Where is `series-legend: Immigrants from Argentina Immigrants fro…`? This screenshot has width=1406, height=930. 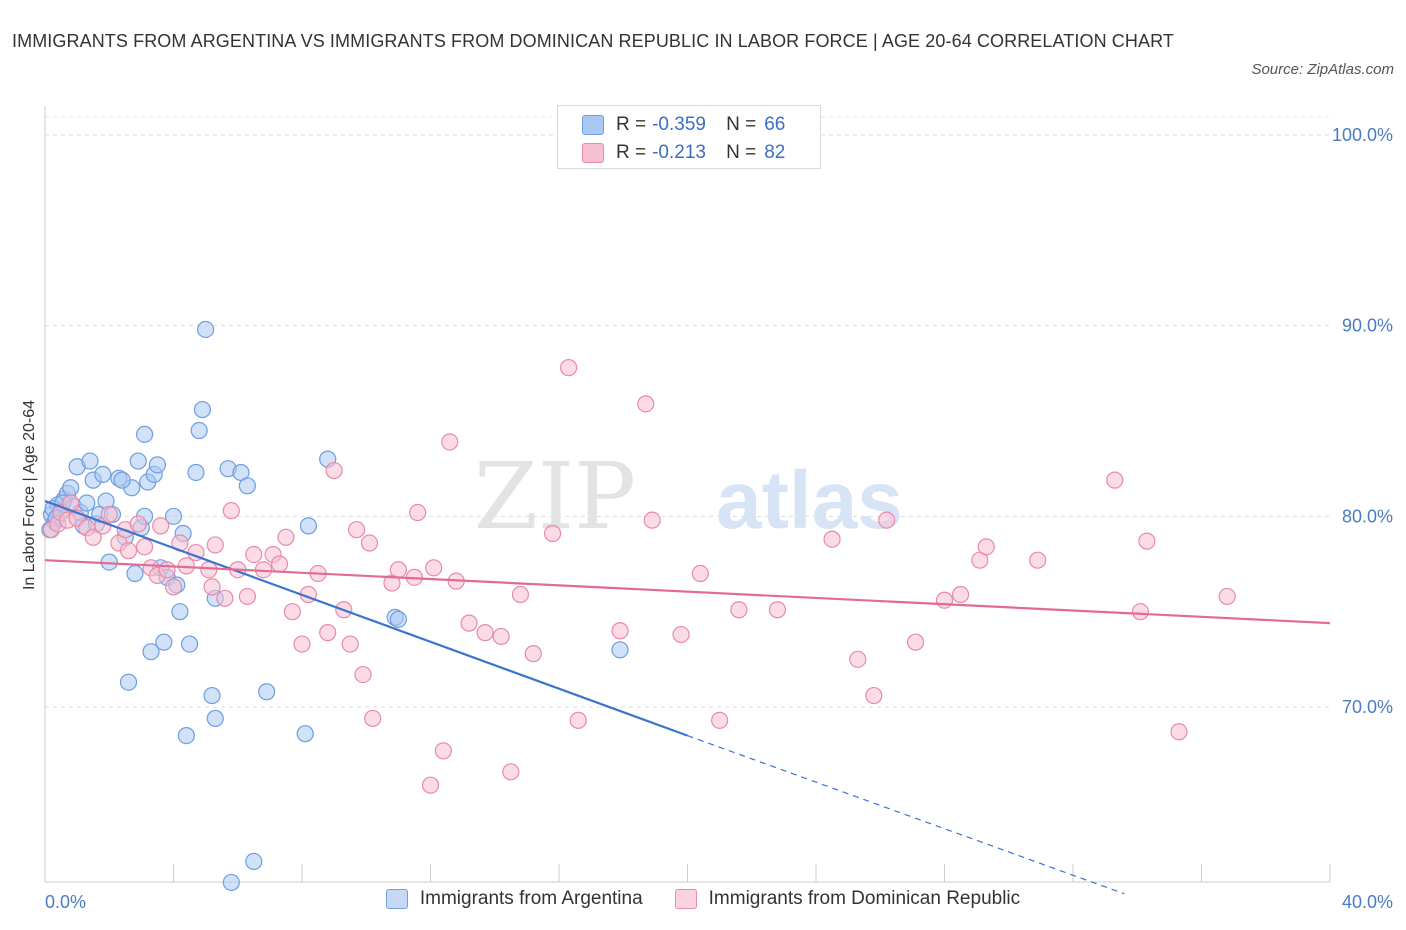 series-legend: Immigrants from Argentina Immigrants fro… is located at coordinates (703, 899).